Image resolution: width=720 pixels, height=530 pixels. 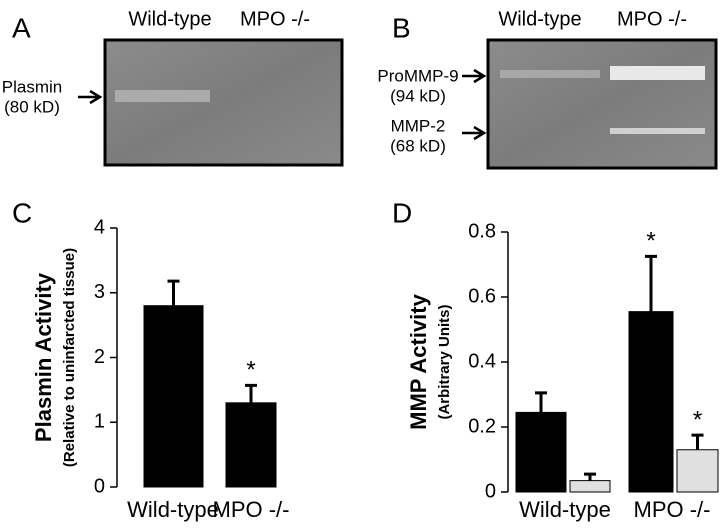 I want to click on y-tick-label: 0.8, so click(x=482, y=231).